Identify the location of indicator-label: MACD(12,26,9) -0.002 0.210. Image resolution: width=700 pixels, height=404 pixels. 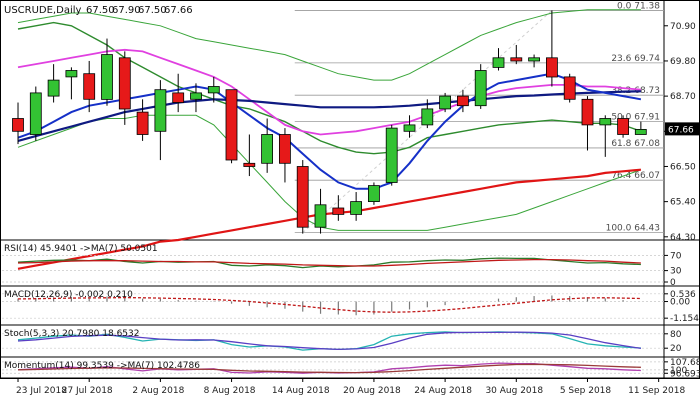
(68, 295).